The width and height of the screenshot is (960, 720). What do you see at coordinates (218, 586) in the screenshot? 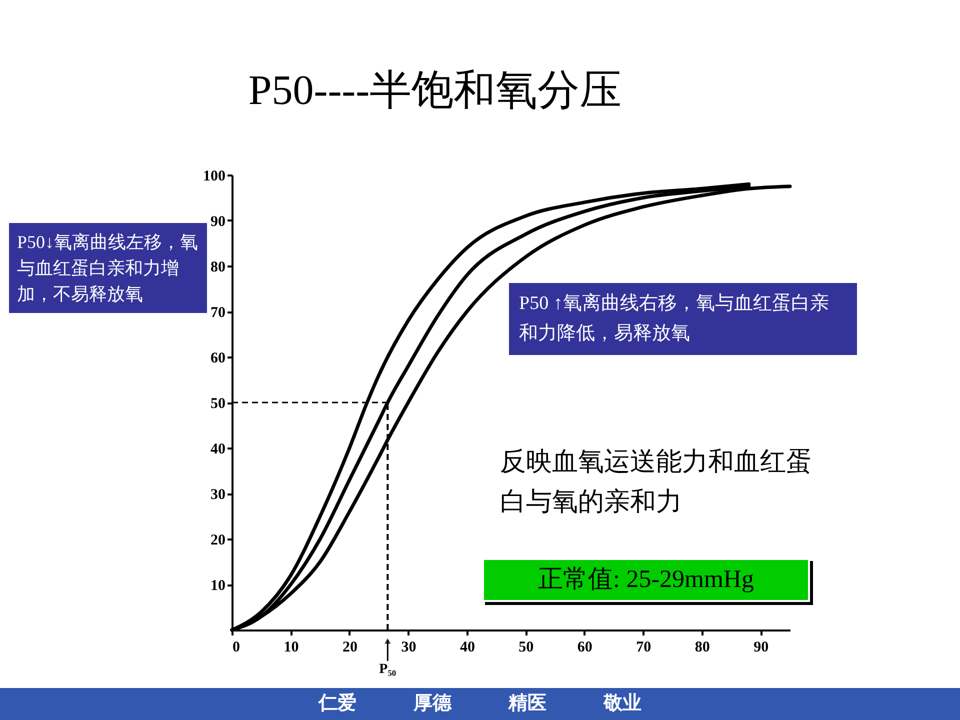
I see `y-tick-label: 10` at bounding box center [218, 586].